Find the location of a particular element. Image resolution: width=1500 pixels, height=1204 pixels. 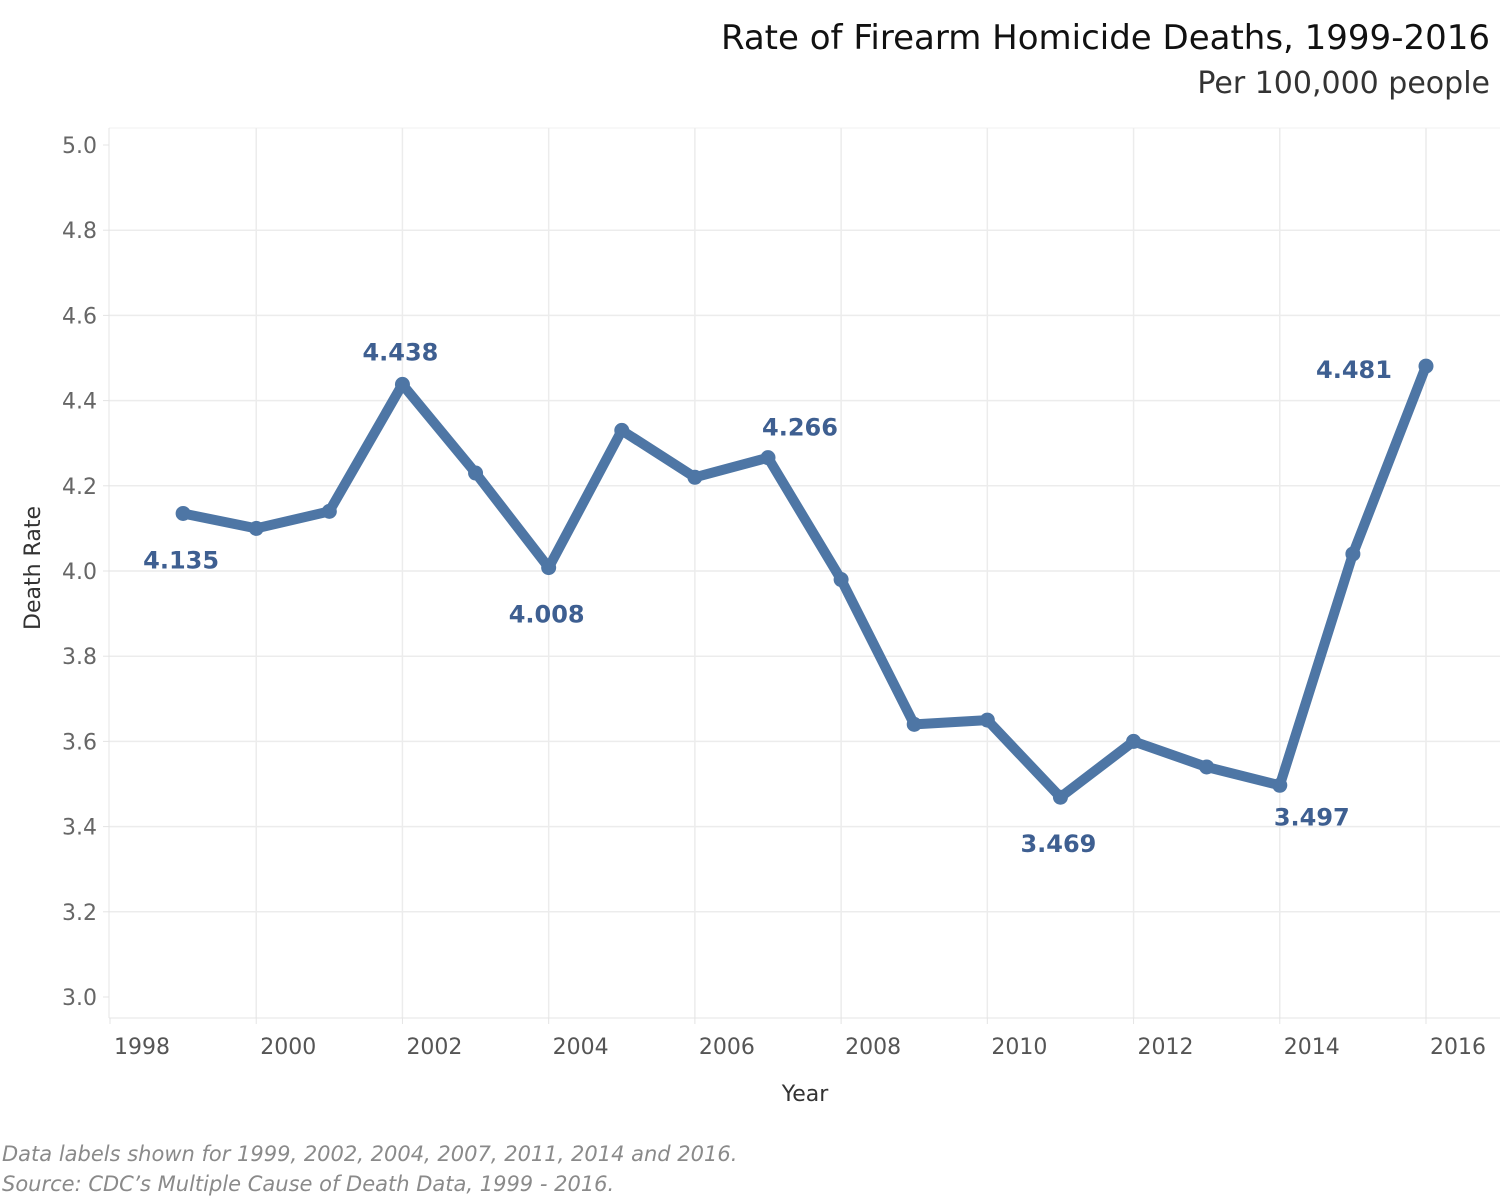

data-label: 4.481 is located at coordinates (1354, 370).